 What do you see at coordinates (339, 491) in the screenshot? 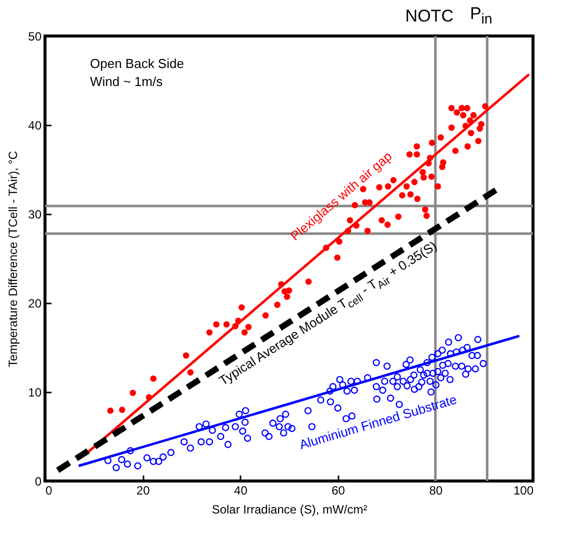
I see `x-tick-label: 60` at bounding box center [339, 491].